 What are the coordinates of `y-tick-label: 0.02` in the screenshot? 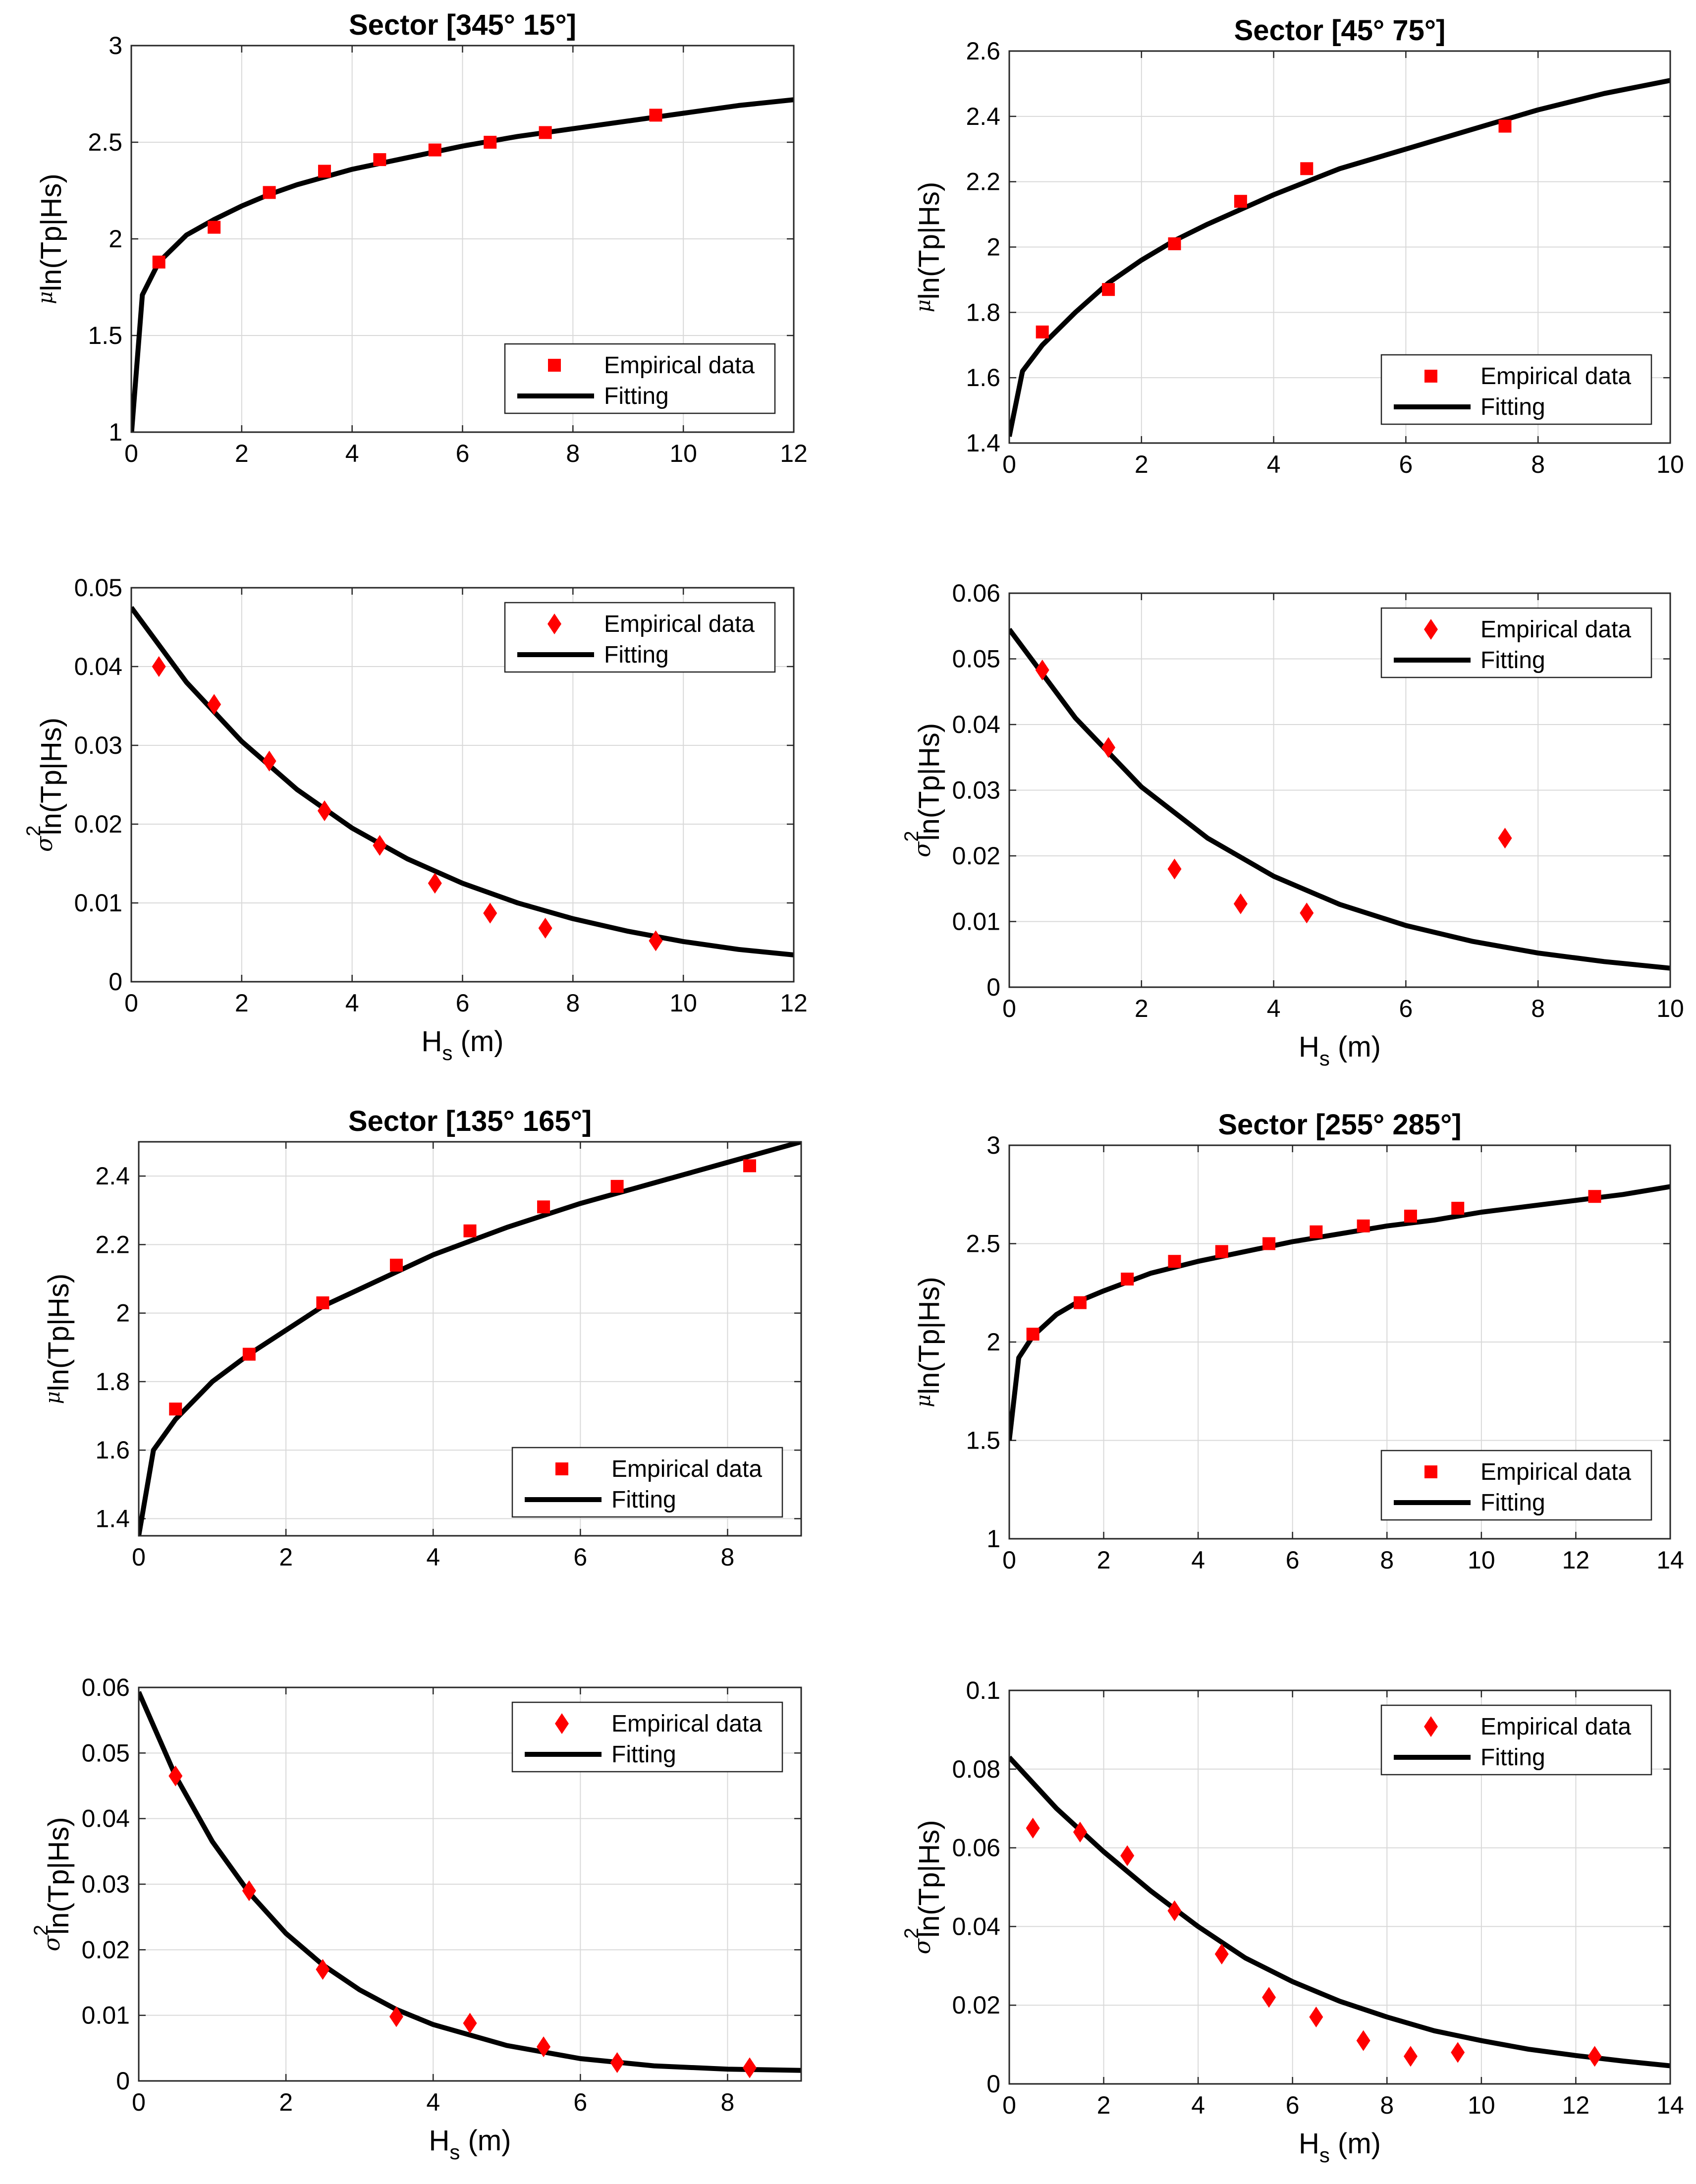 It's located at (98, 824).